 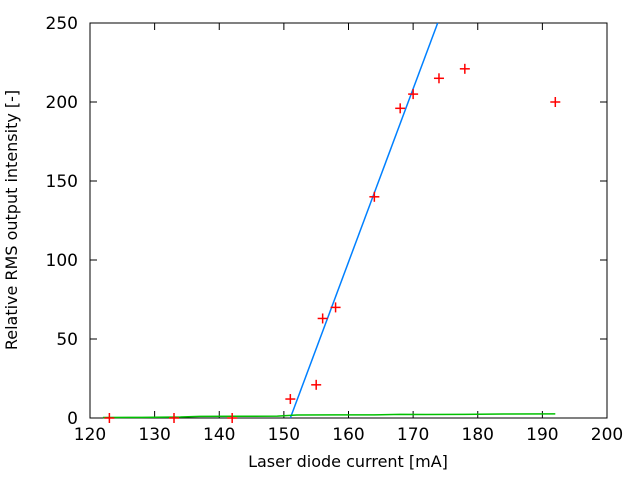 What do you see at coordinates (90, 435) in the screenshot?
I see `x-tick-label: 120` at bounding box center [90, 435].